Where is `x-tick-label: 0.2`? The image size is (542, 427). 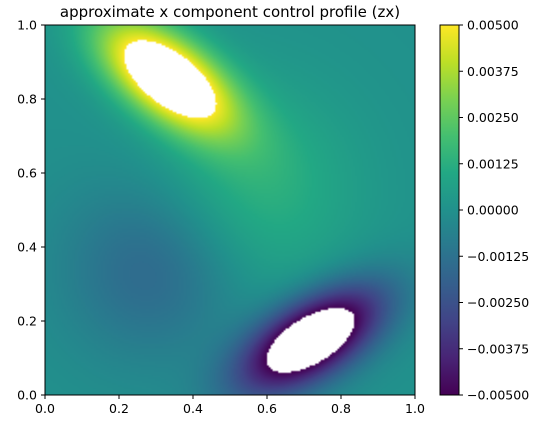
x-tick-label: 0.2 is located at coordinates (119, 408).